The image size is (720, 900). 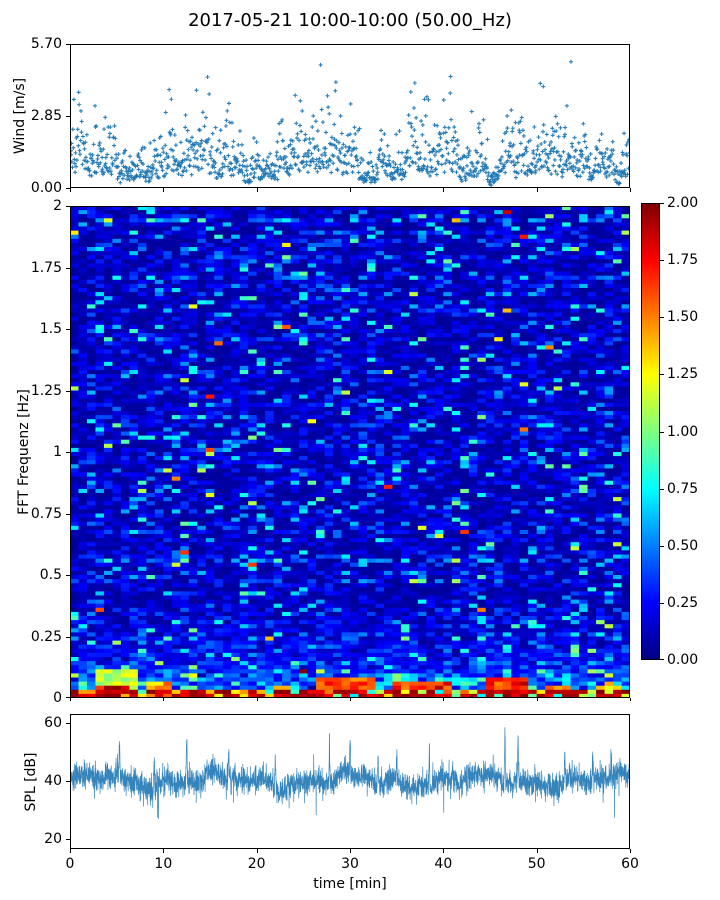 I want to click on time-x-tick-label: 10, so click(x=163, y=864).